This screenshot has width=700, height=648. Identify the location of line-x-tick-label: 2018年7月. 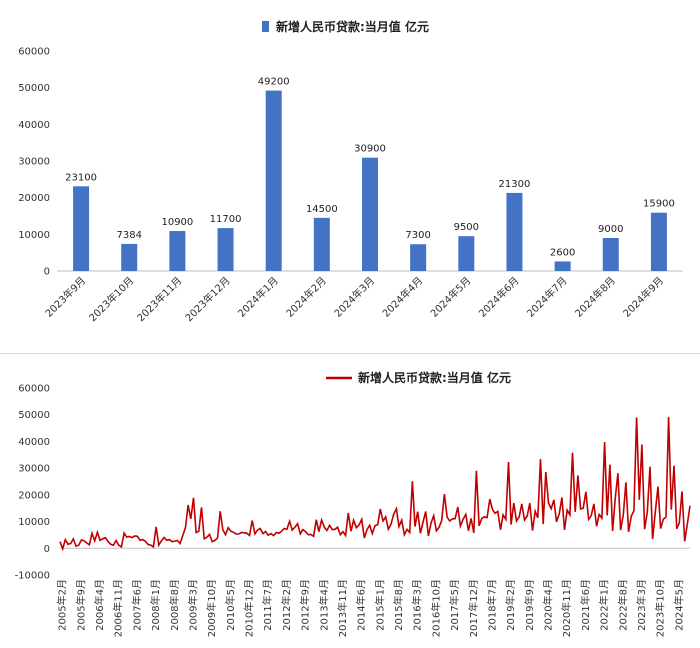
(491, 605).